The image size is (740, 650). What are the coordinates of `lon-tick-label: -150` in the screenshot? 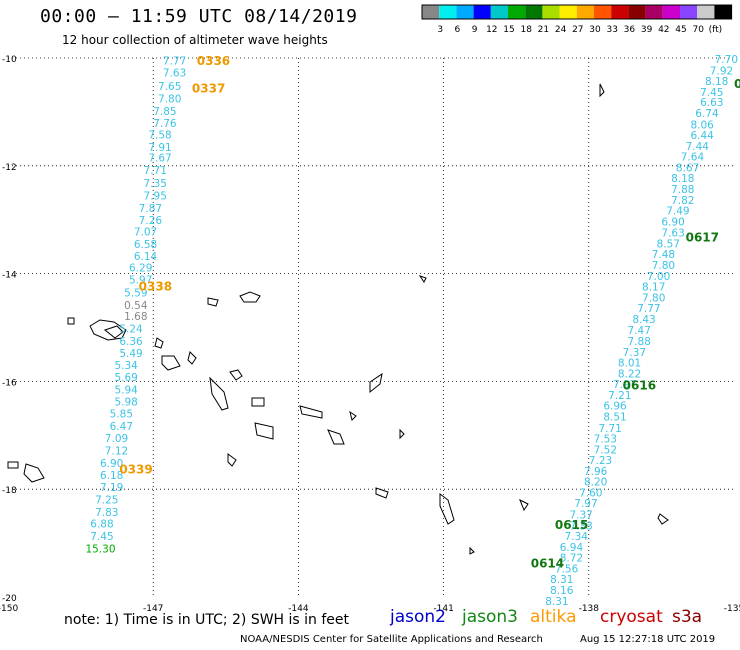 It's located at (9, 609).